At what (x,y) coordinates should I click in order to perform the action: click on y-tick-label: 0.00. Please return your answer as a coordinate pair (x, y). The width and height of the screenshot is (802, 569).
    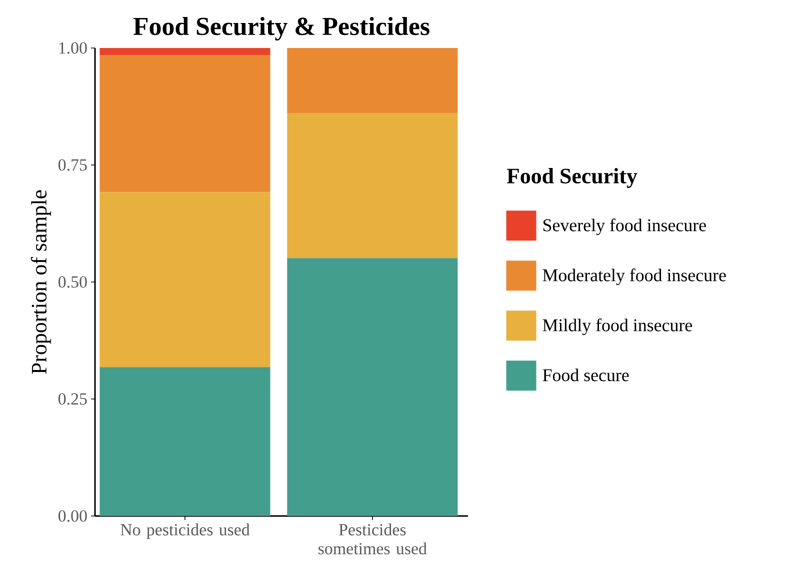
    Looking at the image, I should click on (72, 516).